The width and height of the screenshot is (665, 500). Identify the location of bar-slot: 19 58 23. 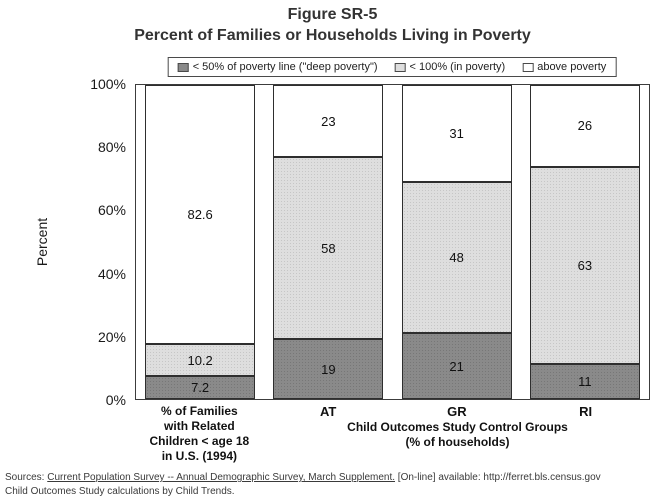
(328, 242).